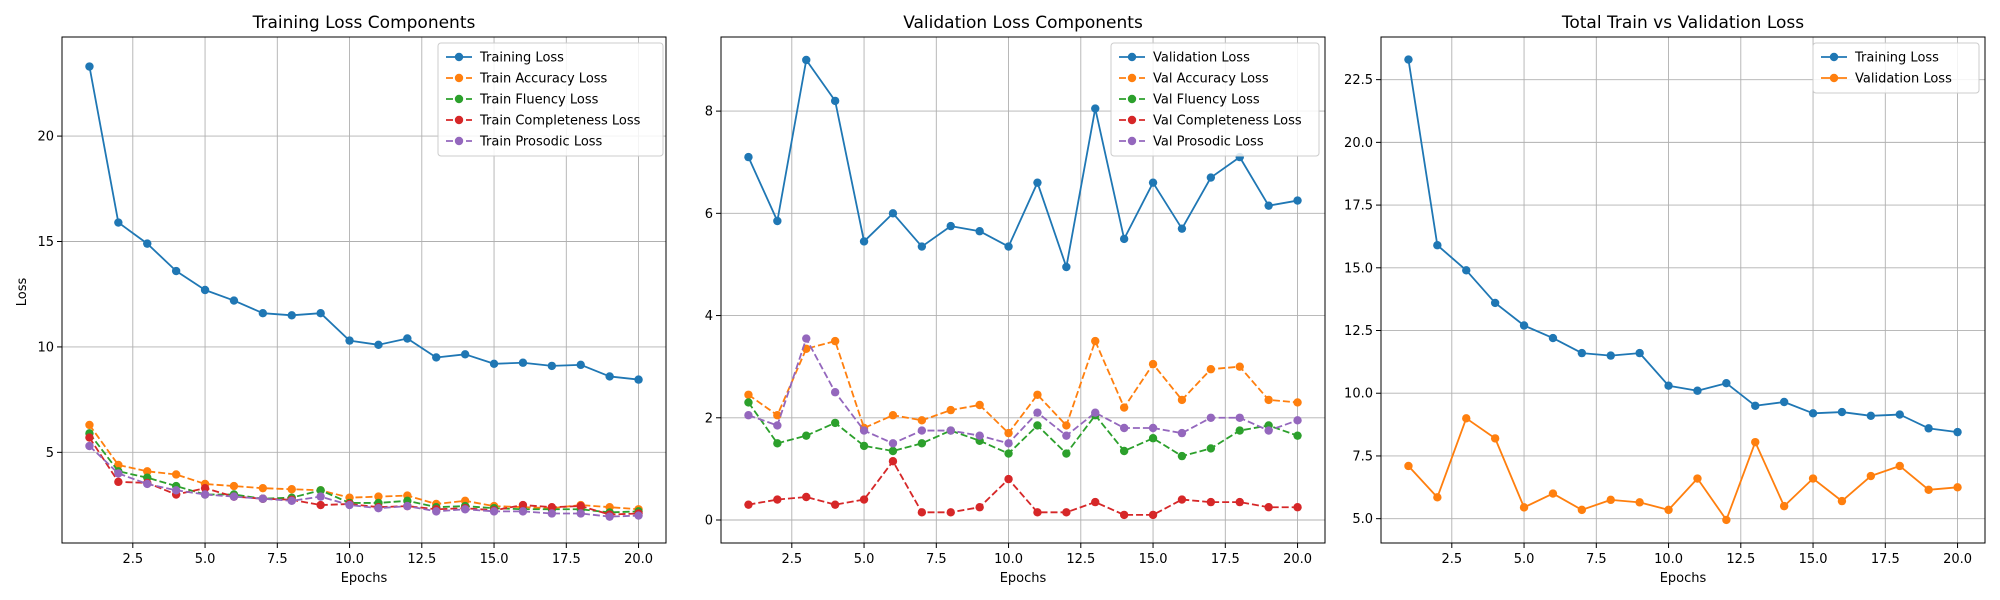  Describe the element at coordinates (541, 142) in the screenshot. I see `legend-label: Train Prosodic Loss` at that location.